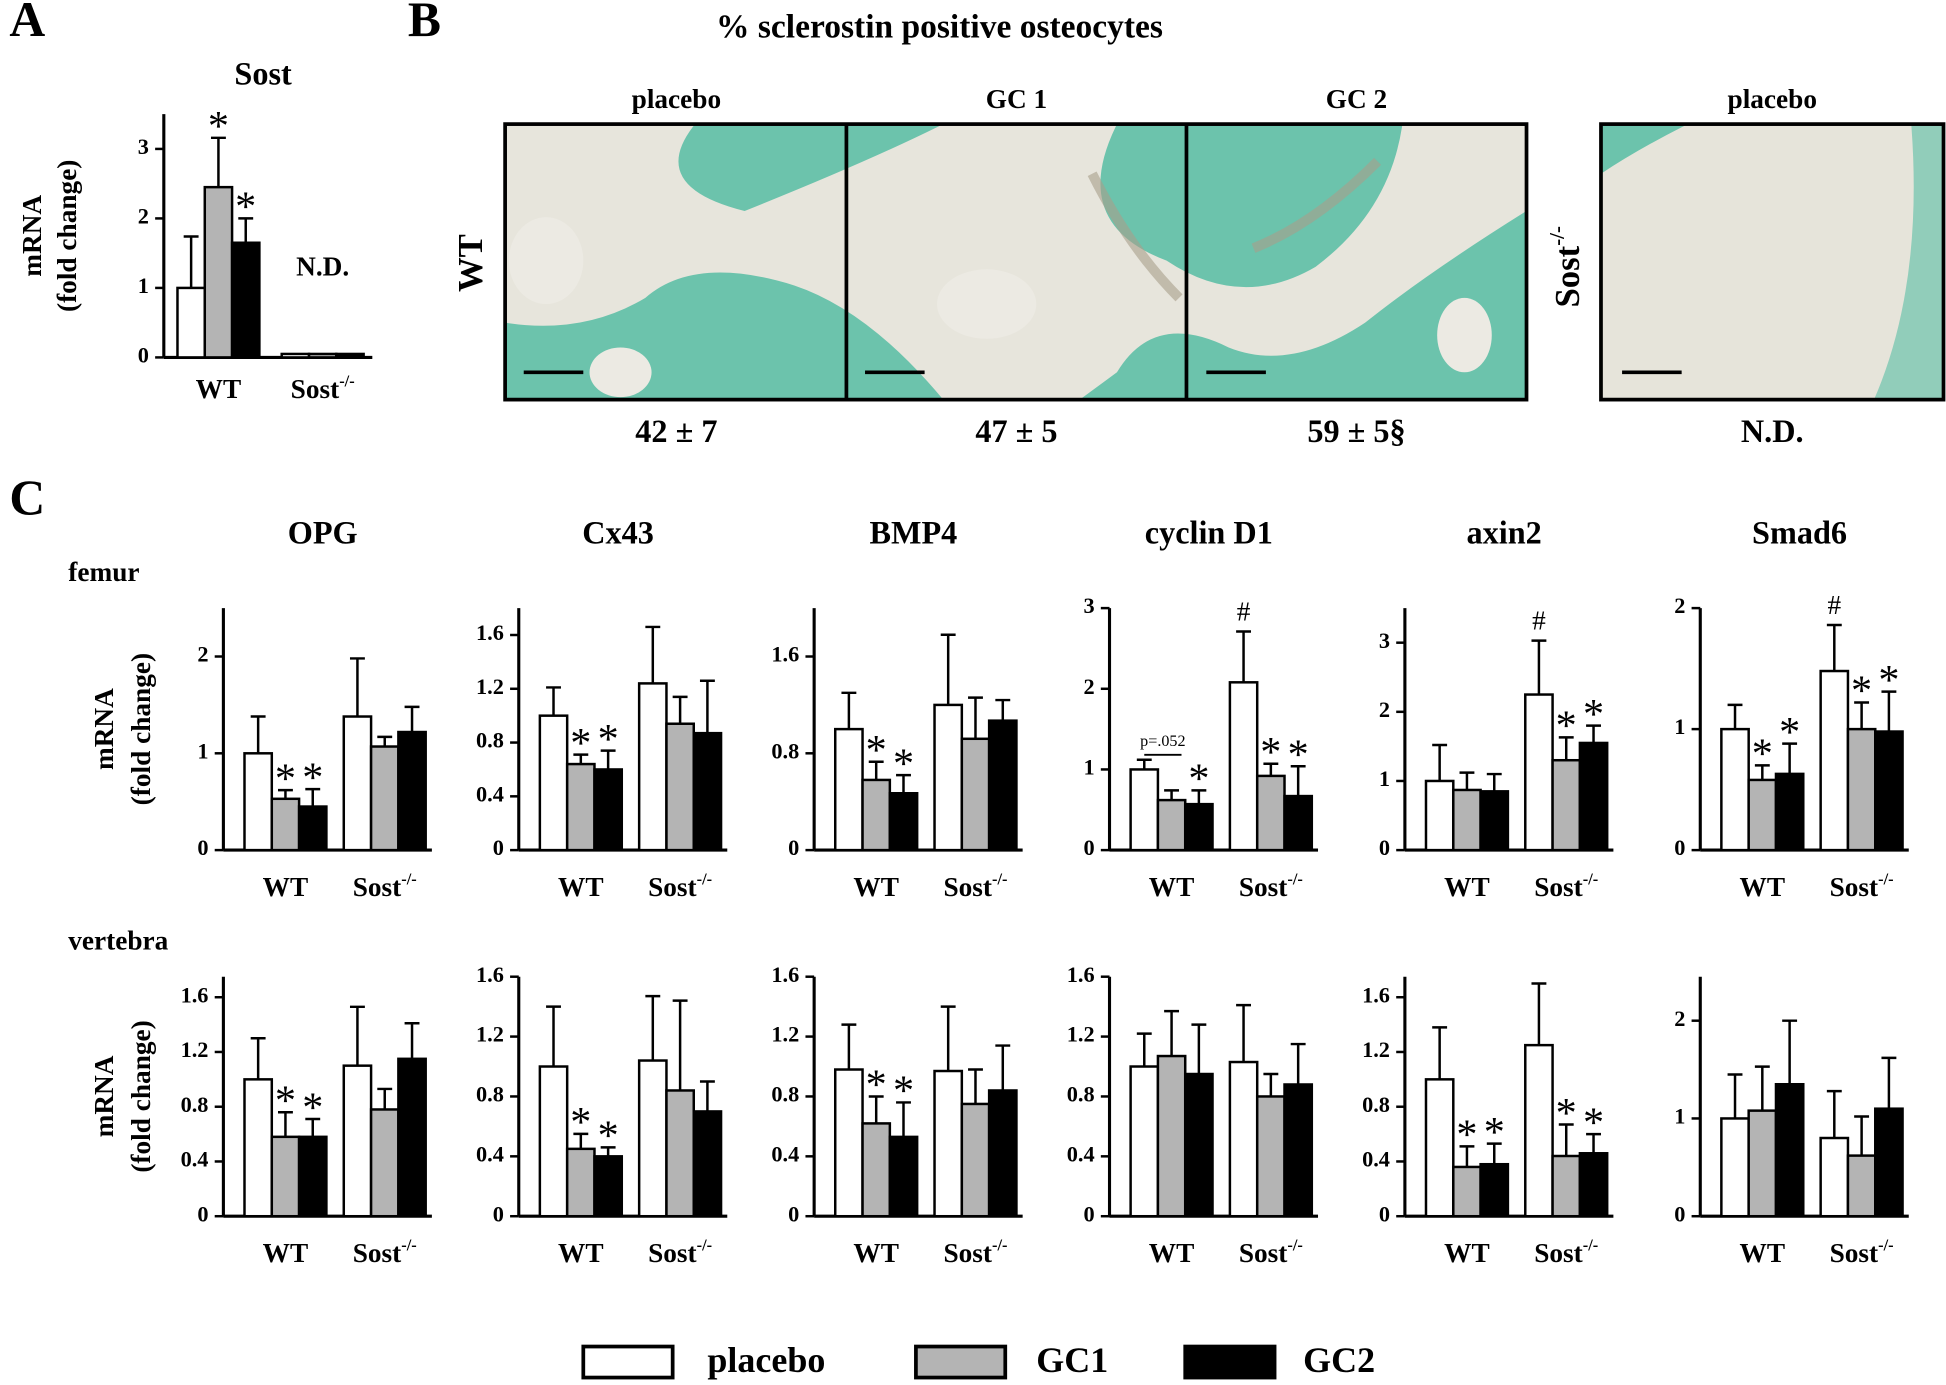 This screenshot has height=1385, width=1946. Describe the element at coordinates (939, 26) in the screenshot. I see `panel-b-title: % sclerostin positive osteocytes` at that location.